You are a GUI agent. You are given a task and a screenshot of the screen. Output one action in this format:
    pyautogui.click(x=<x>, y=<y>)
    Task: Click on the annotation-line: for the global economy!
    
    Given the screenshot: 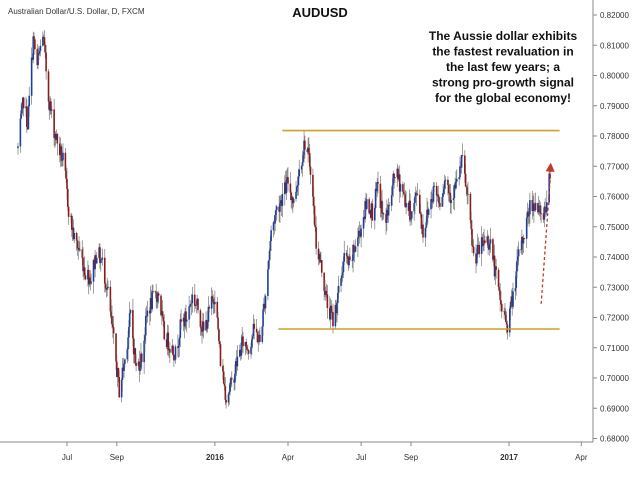 What is the action you would take?
    pyautogui.click(x=503, y=98)
    